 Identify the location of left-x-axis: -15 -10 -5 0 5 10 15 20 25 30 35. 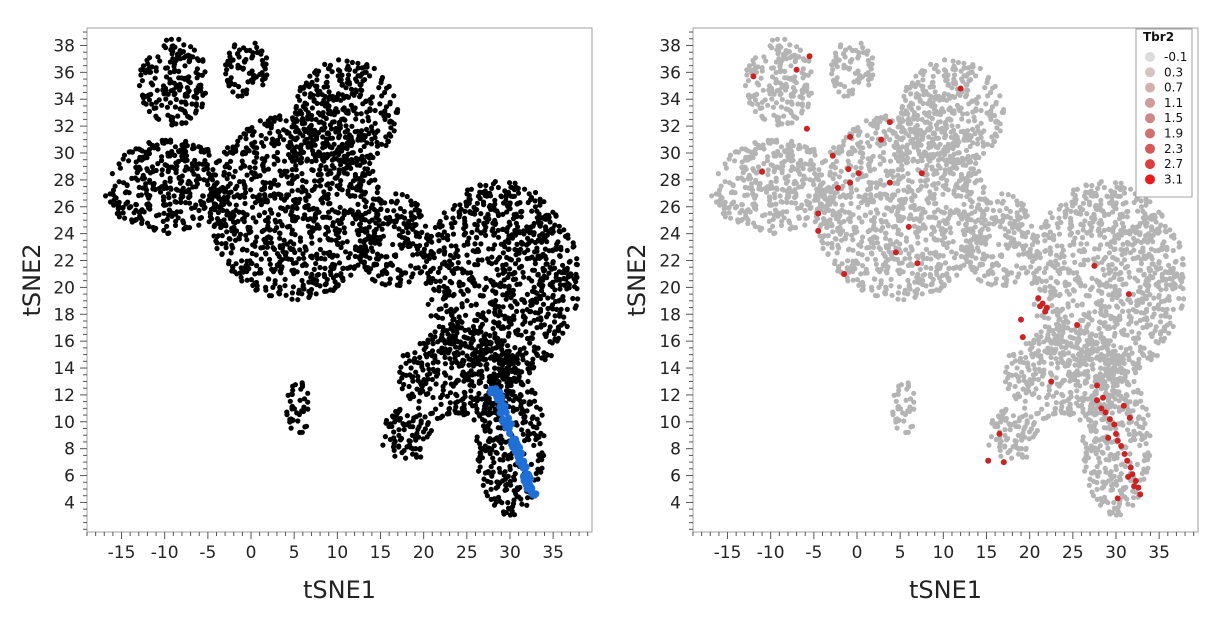
(337, 547).